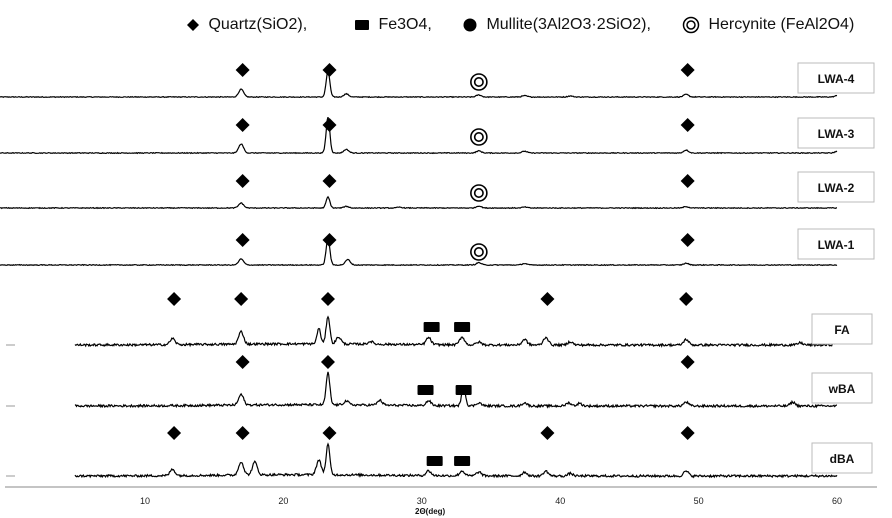 The height and width of the screenshot is (518, 892). I want to click on square-icon, so click(362, 25).